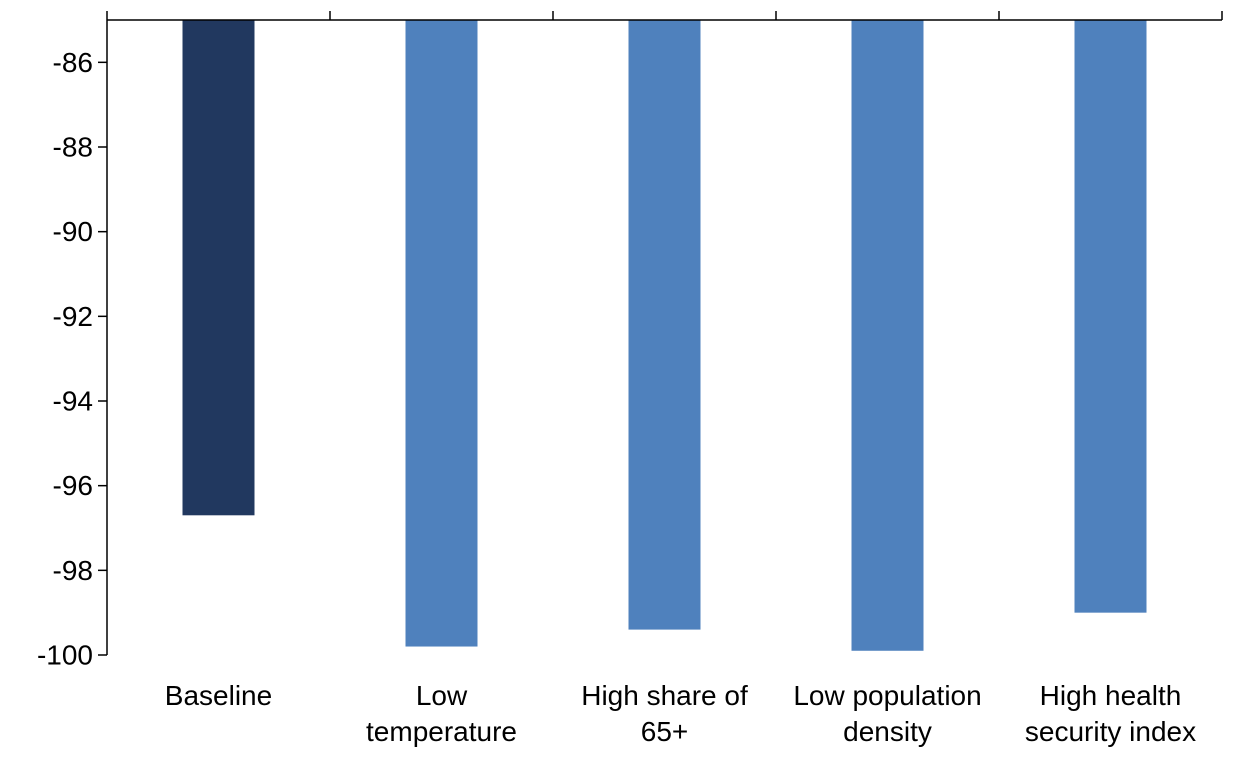 The width and height of the screenshot is (1238, 759). What do you see at coordinates (65, 655) in the screenshot?
I see `y-tick-label: -100` at bounding box center [65, 655].